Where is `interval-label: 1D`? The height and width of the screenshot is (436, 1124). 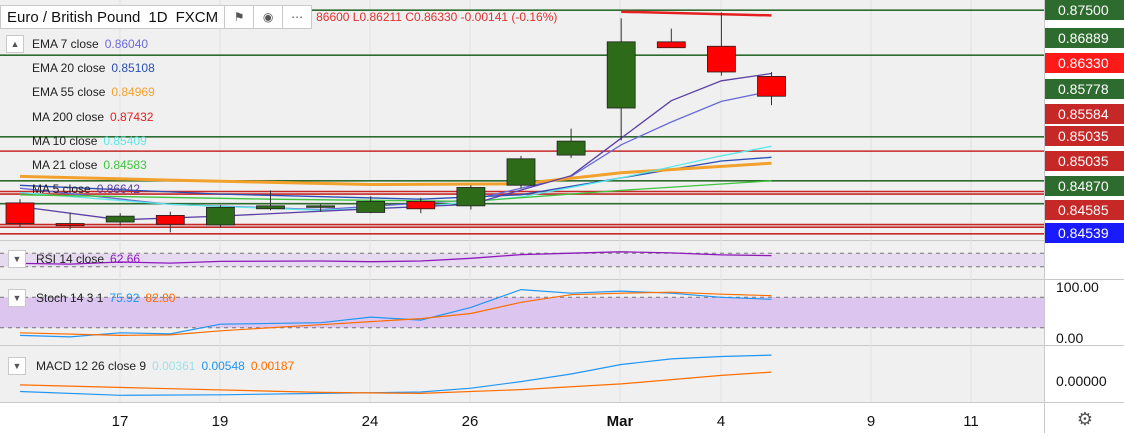 interval-label: 1D is located at coordinates (158, 17).